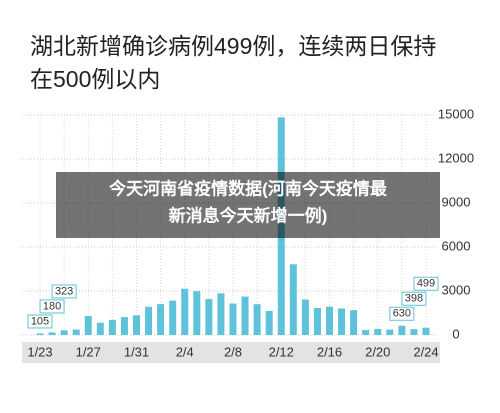 The width and height of the screenshot is (500, 413). I want to click on y-tick-label: 3000, so click(456, 289).